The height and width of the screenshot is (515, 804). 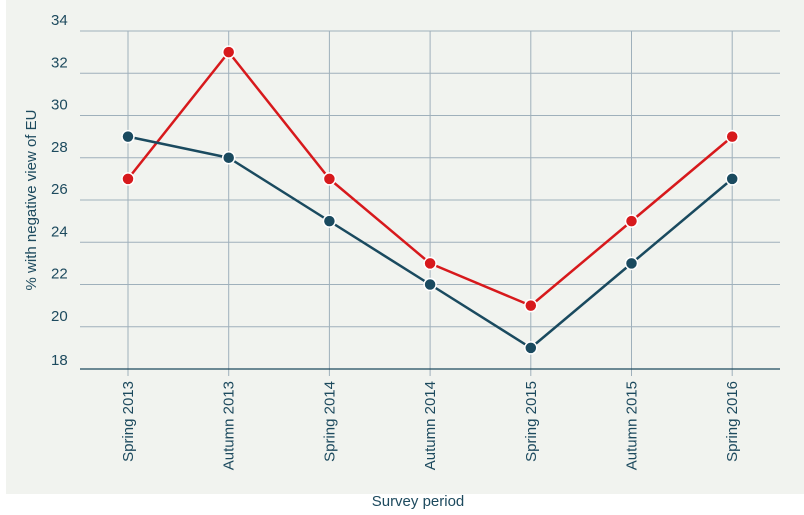 I want to click on y-axis-ticks: 18 20 22 24 26 28 30 32 34, so click(x=59, y=190).